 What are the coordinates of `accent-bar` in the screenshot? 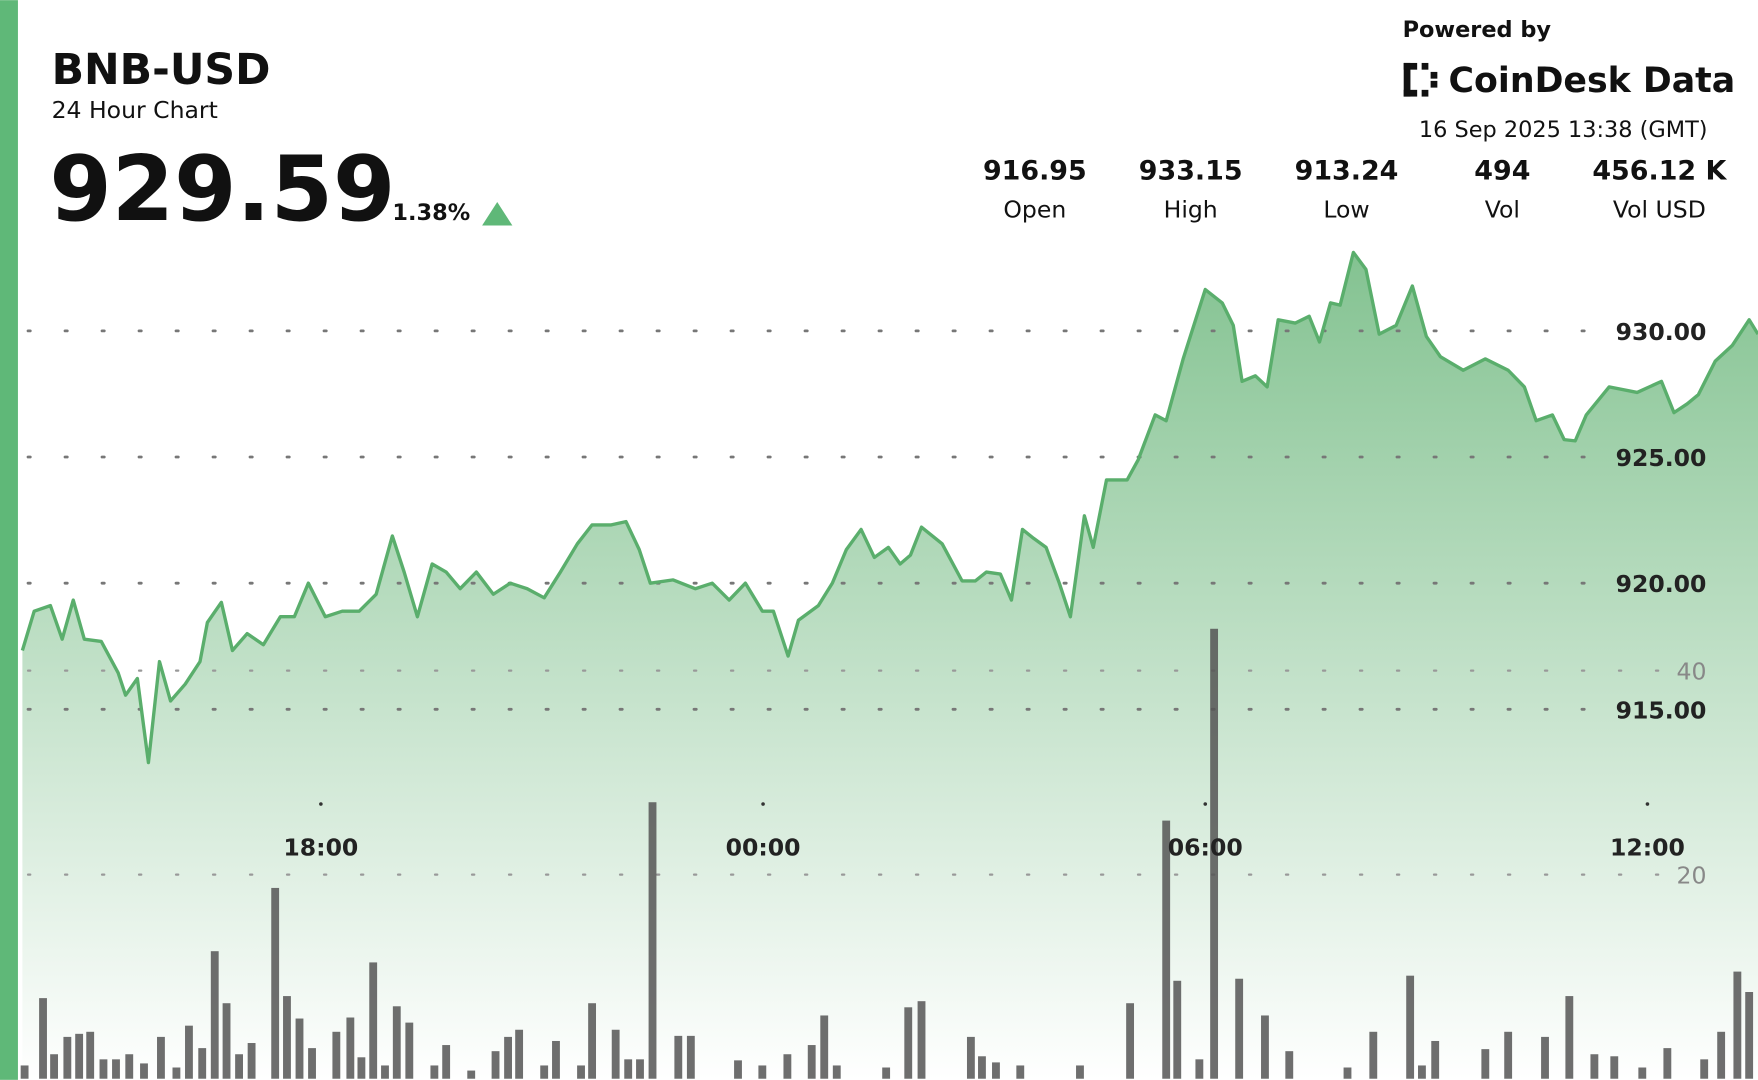 It's located at (9, 540).